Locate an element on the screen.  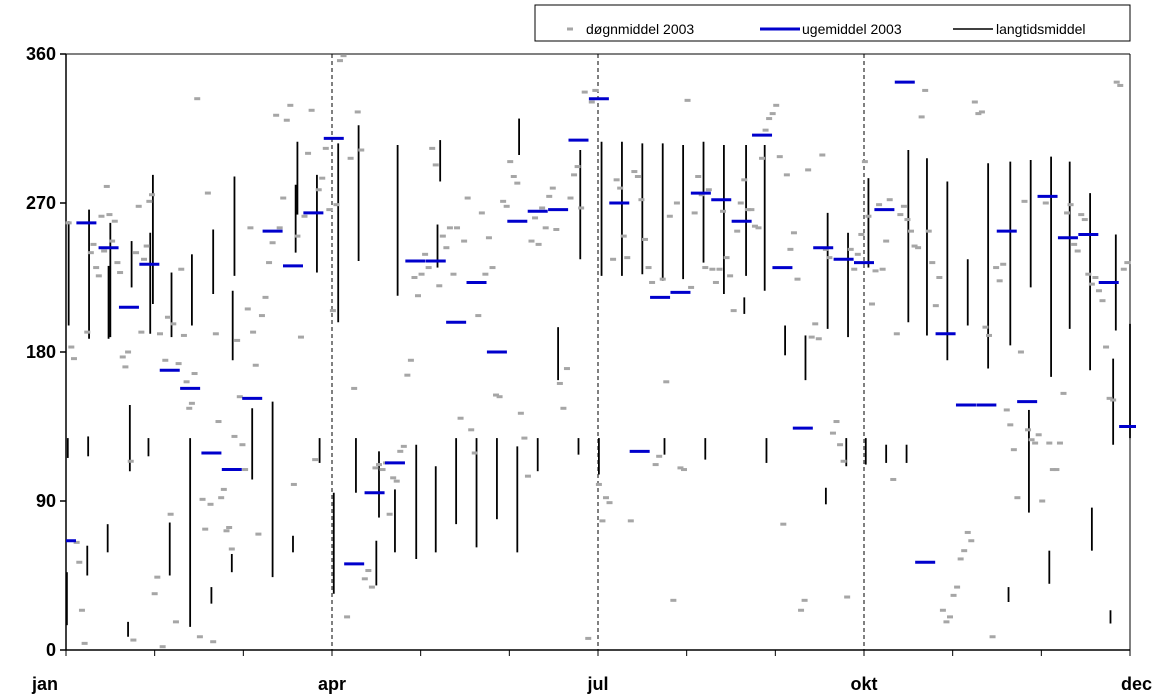
legend-box is located at coordinates (832, 23).